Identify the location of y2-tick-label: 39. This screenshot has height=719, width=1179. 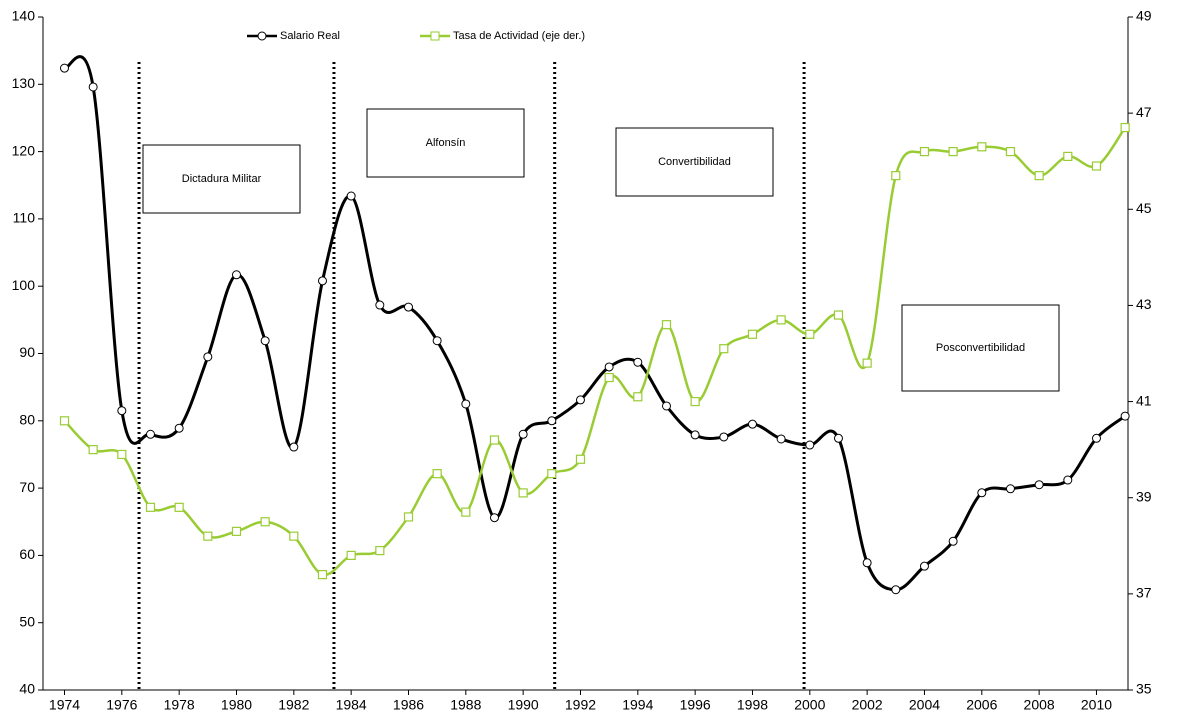
(1144, 496).